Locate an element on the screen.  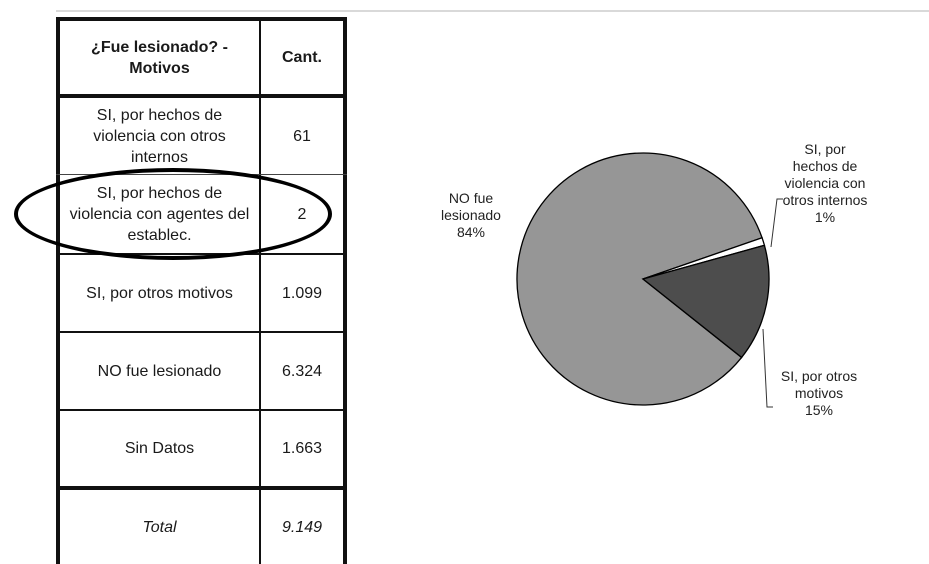
leader-line-internos is located at coordinates (776, 223).